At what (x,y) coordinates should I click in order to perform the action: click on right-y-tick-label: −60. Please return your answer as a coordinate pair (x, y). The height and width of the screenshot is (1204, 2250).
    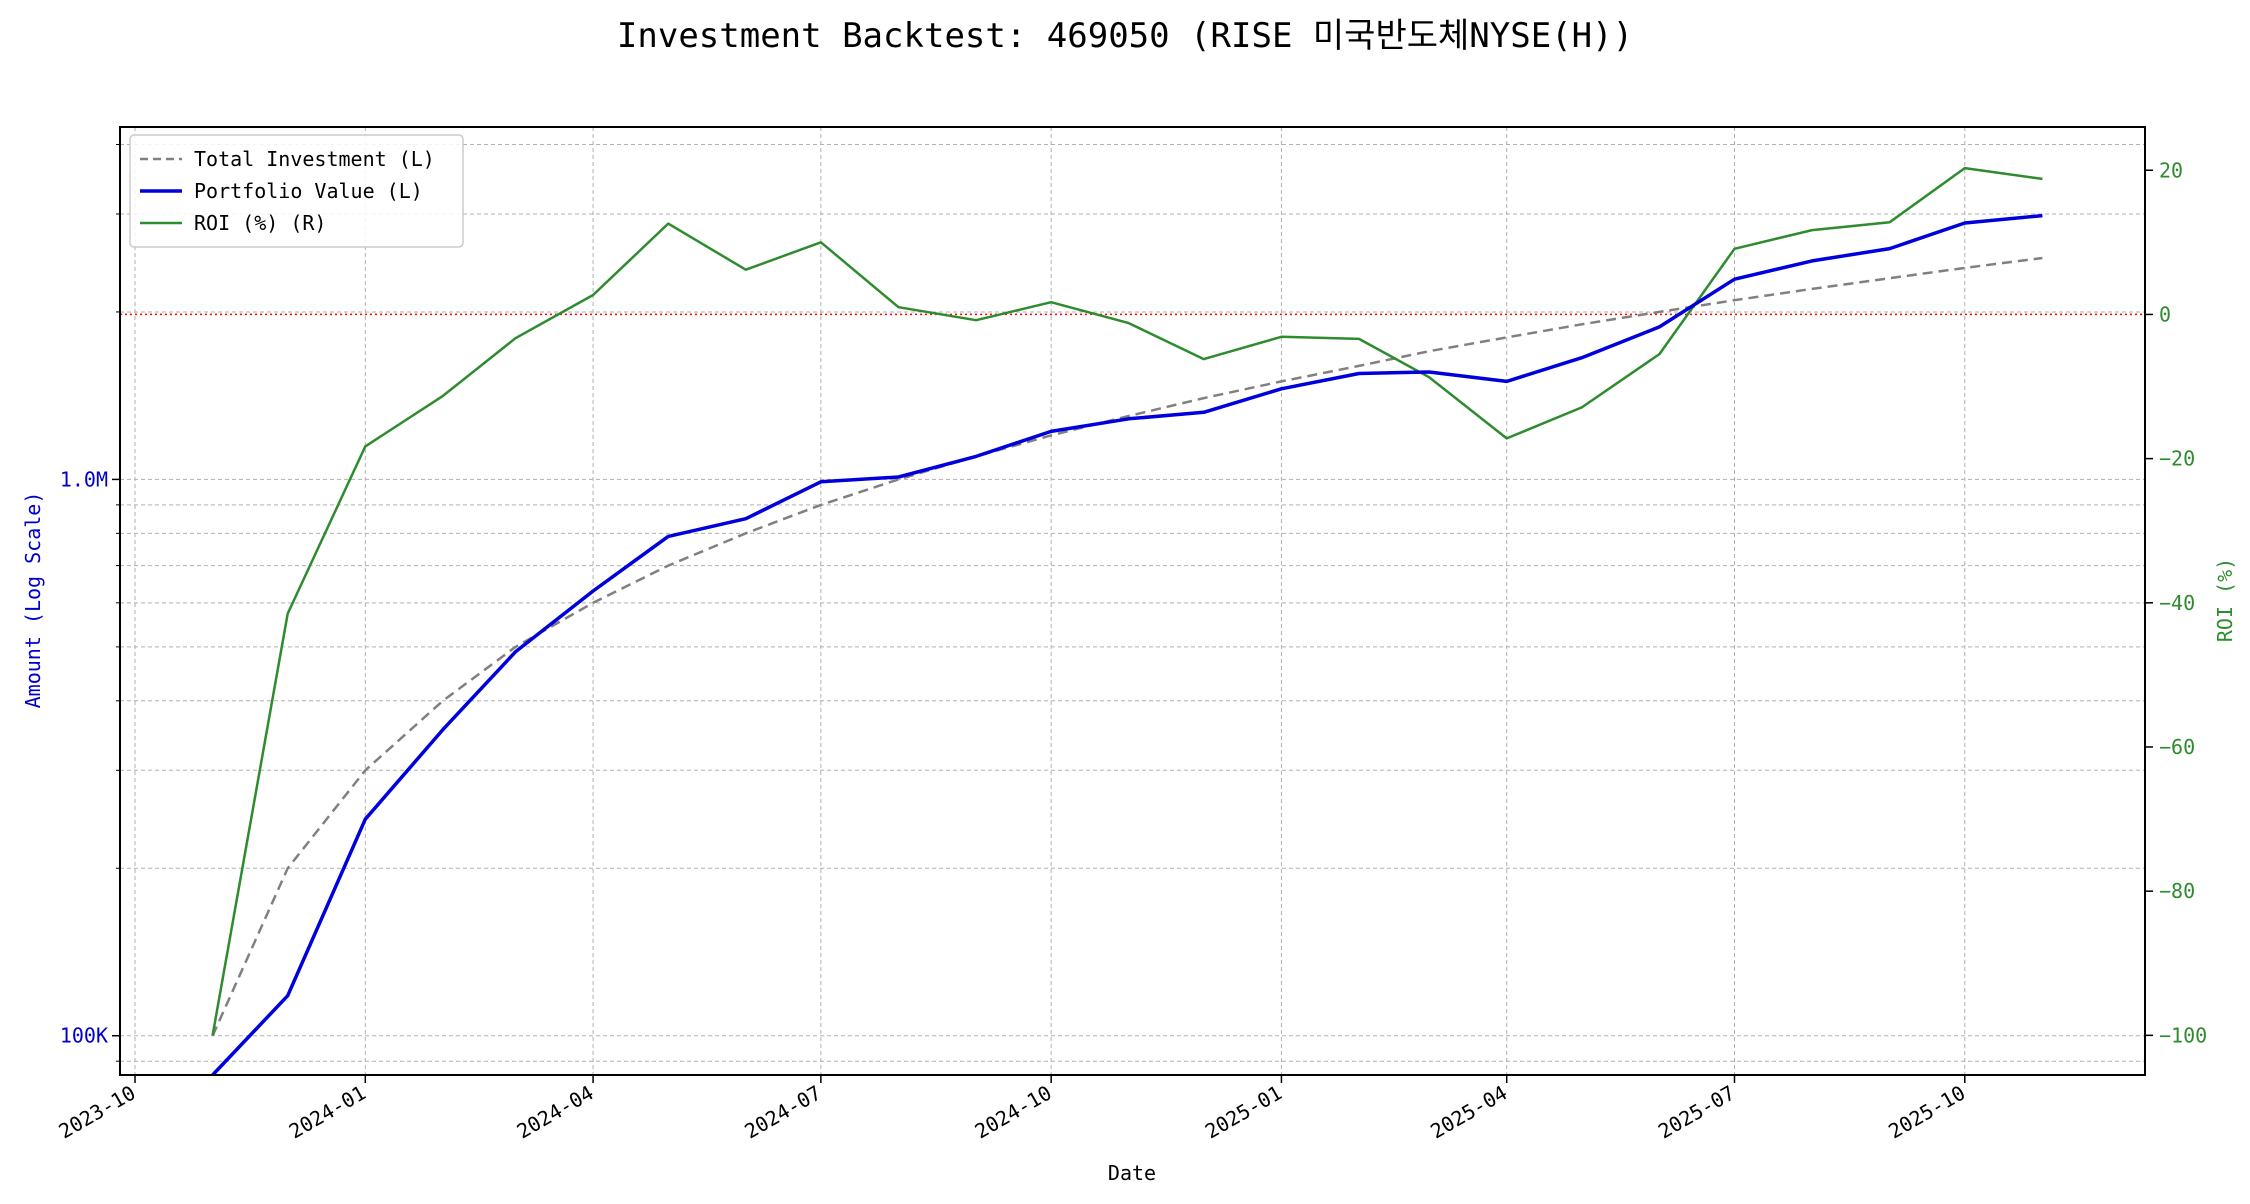
    Looking at the image, I should click on (2177, 747).